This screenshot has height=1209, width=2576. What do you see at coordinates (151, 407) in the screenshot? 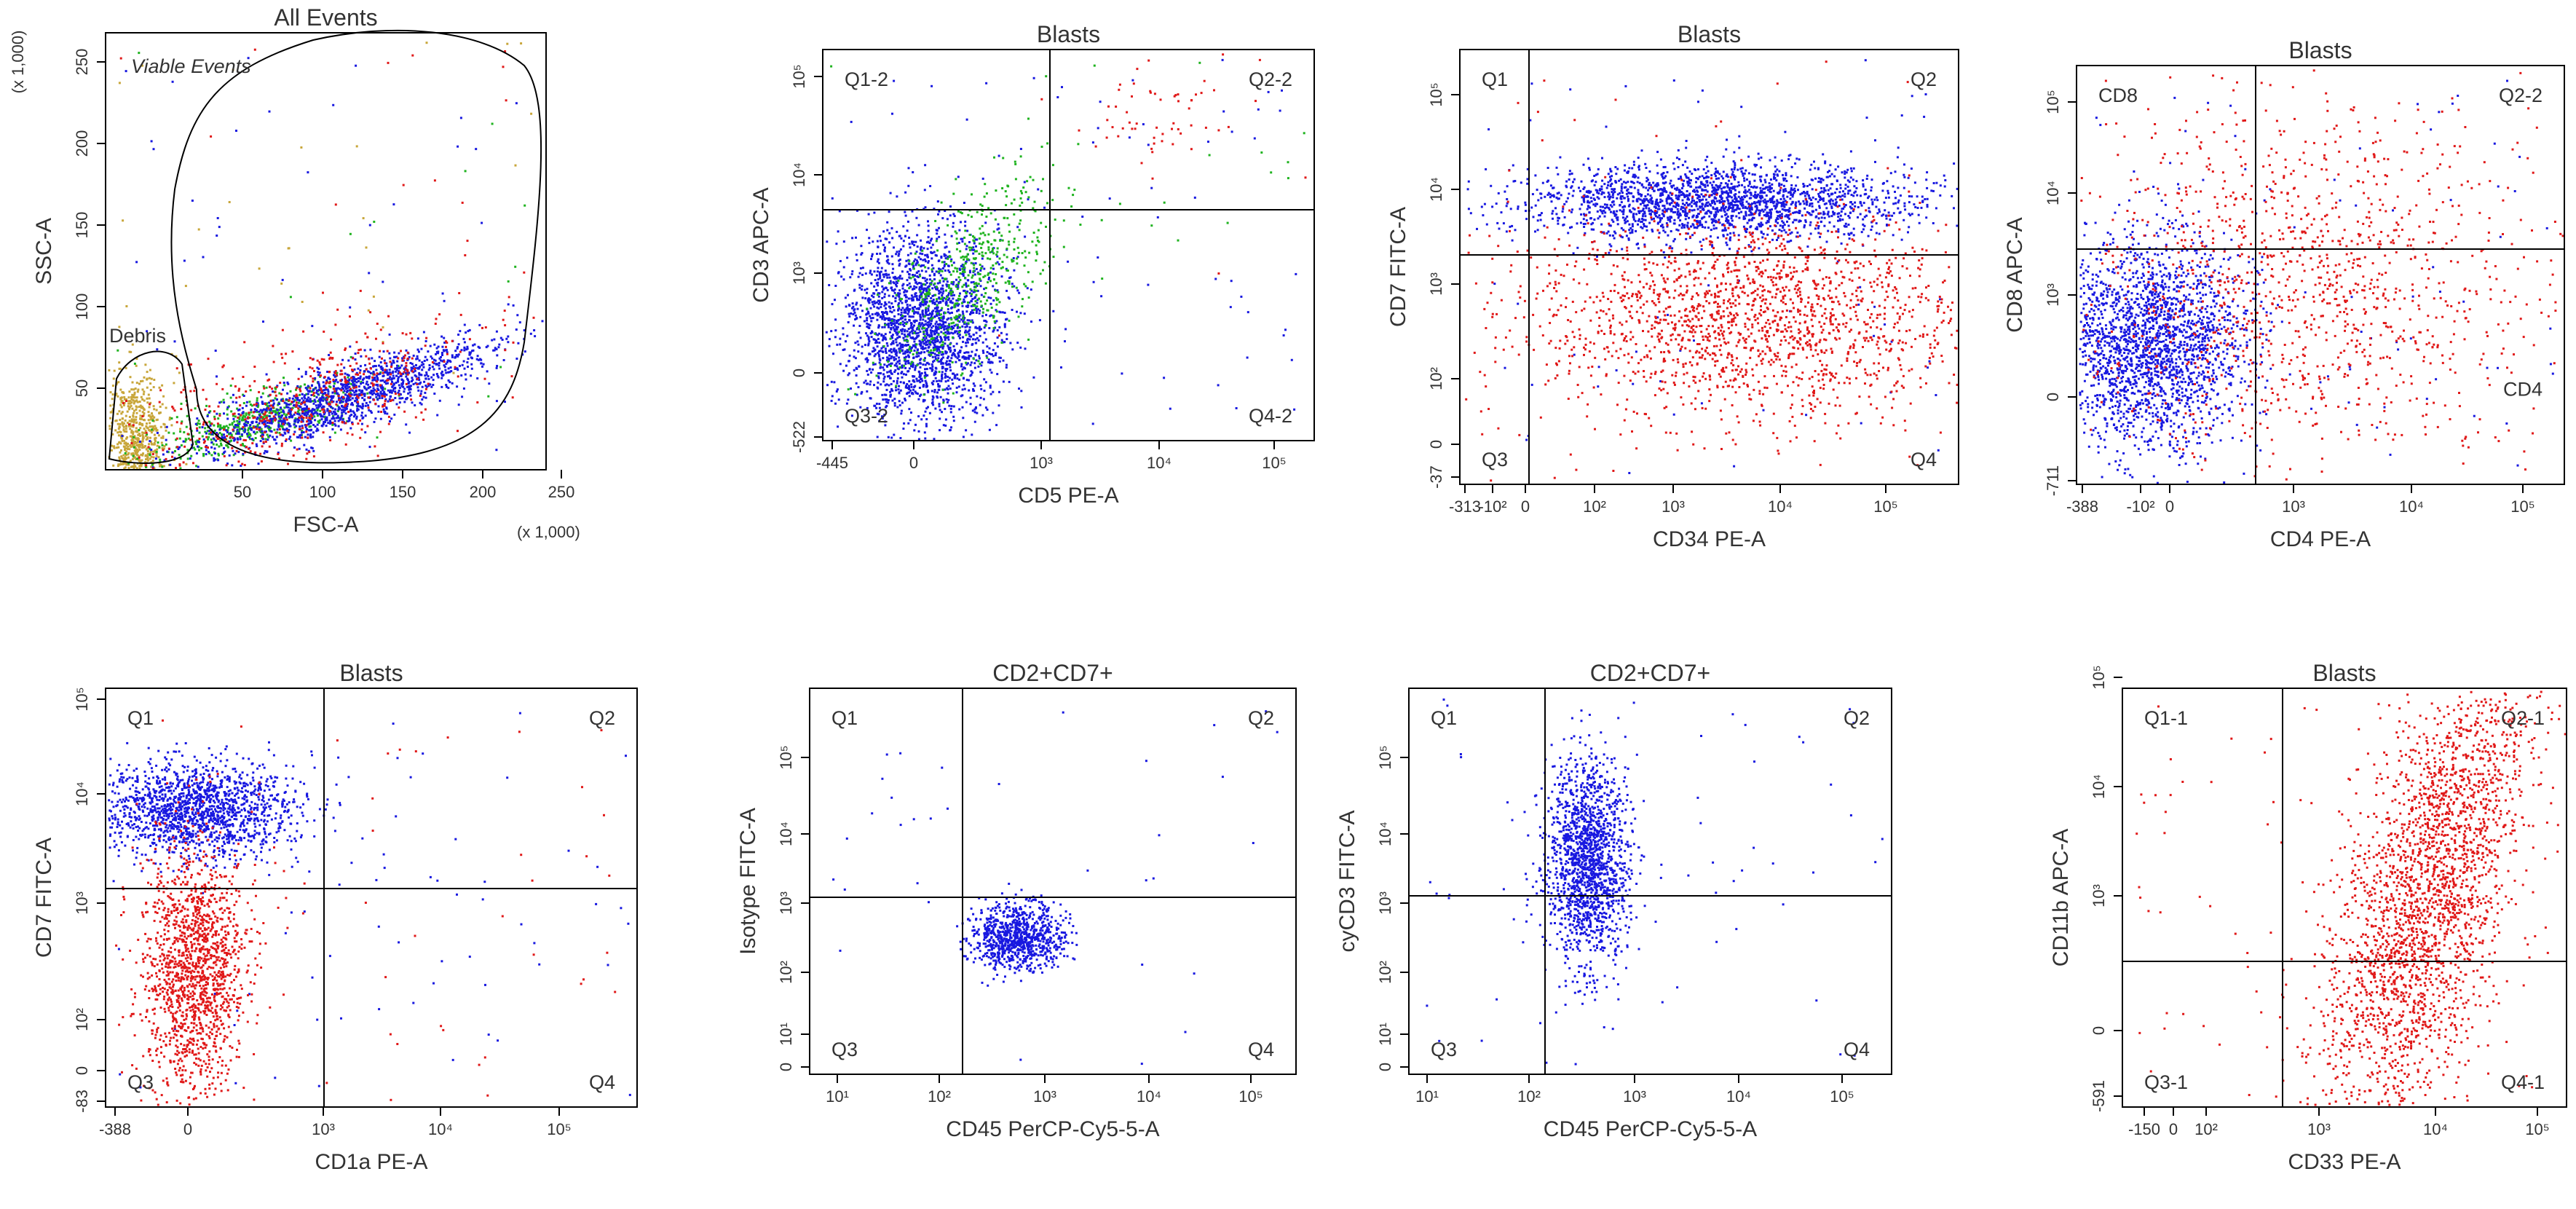
I see `debris-gate` at bounding box center [151, 407].